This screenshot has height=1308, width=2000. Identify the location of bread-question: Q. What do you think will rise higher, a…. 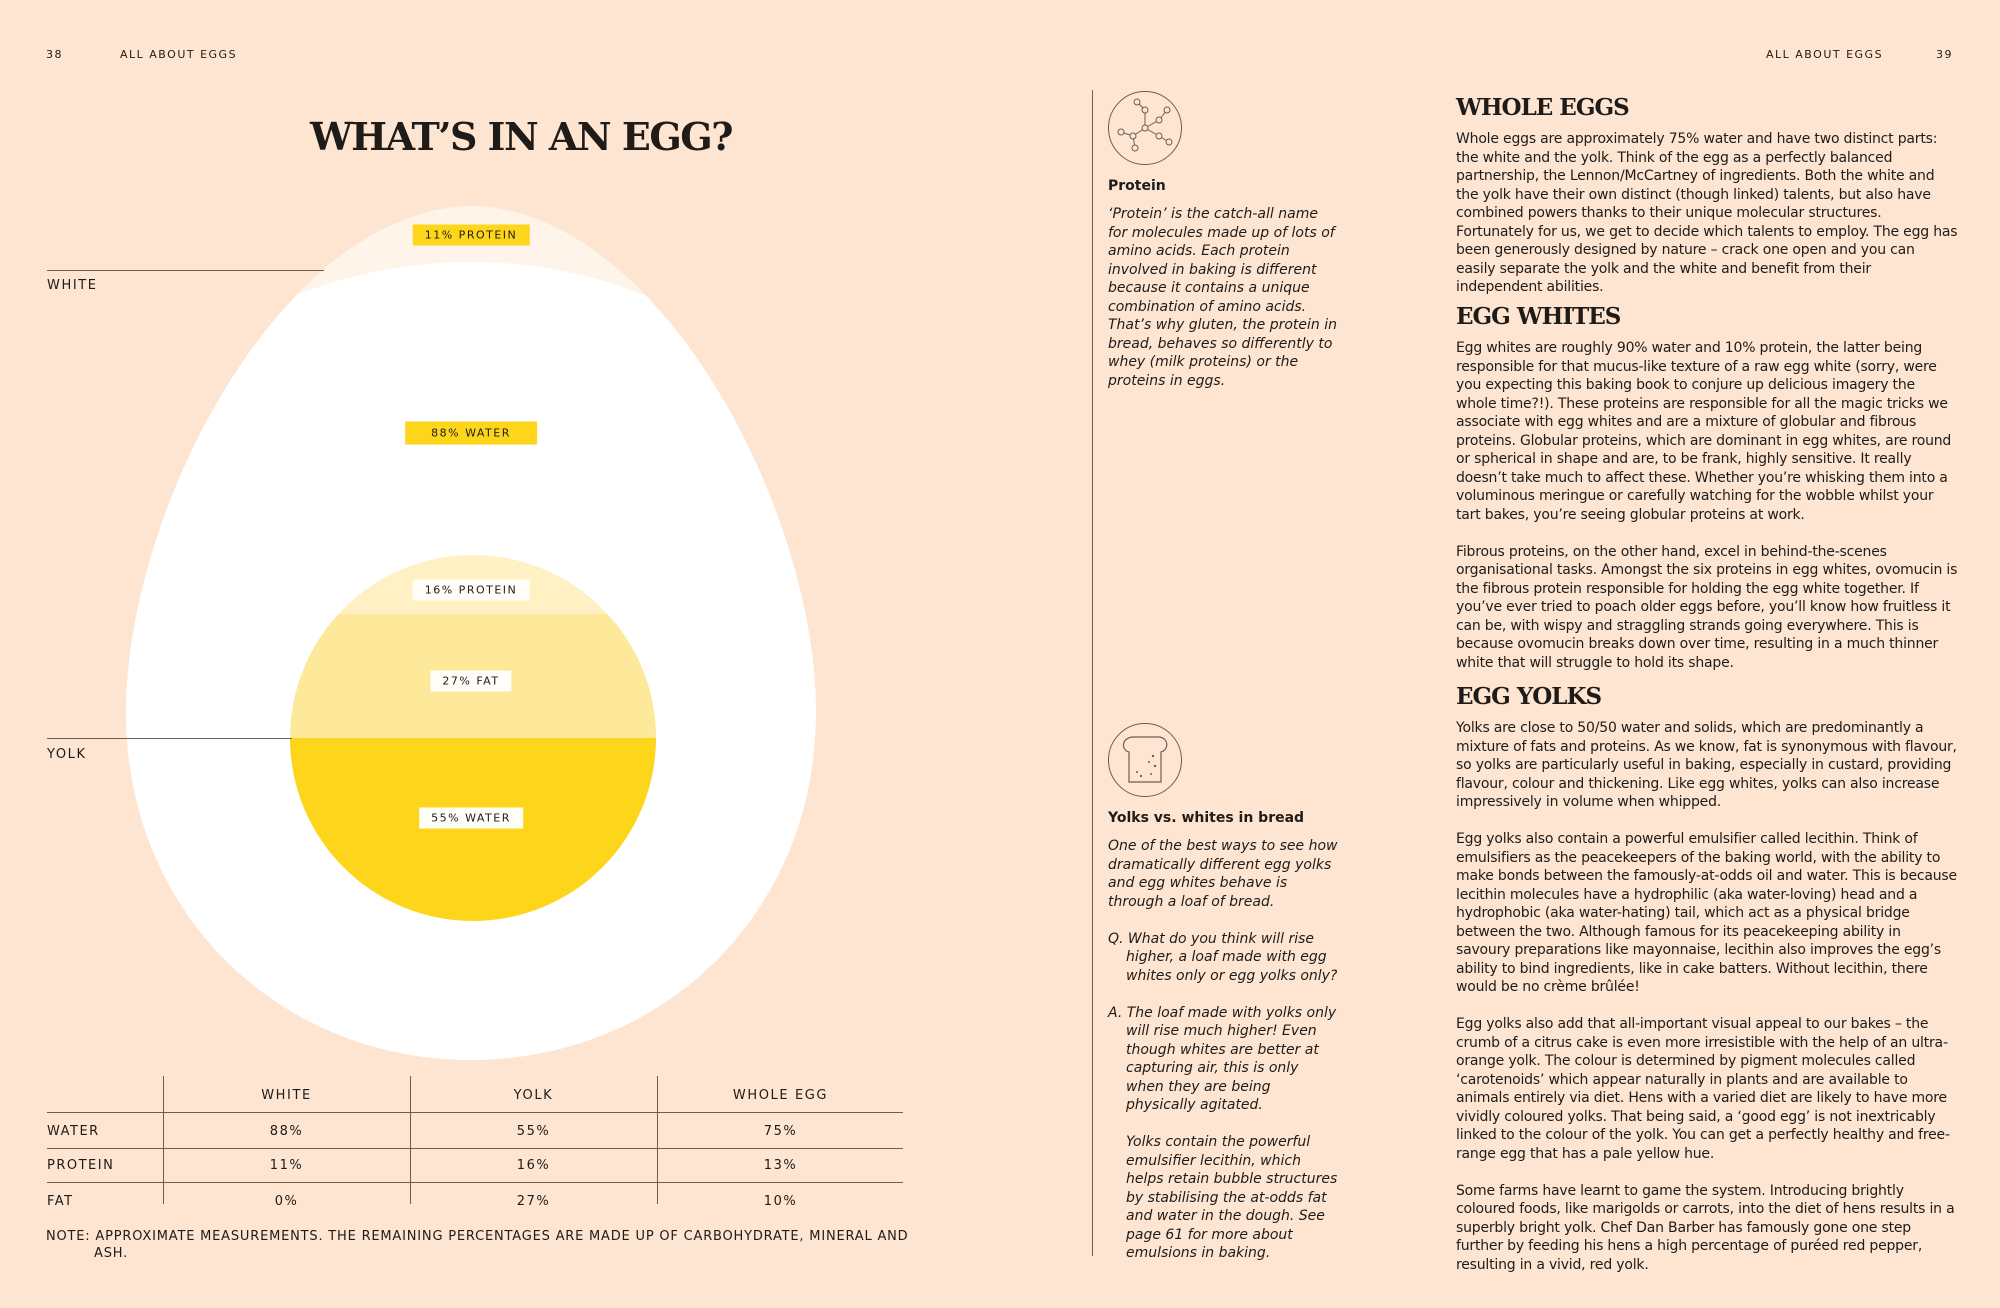
(1223, 957).